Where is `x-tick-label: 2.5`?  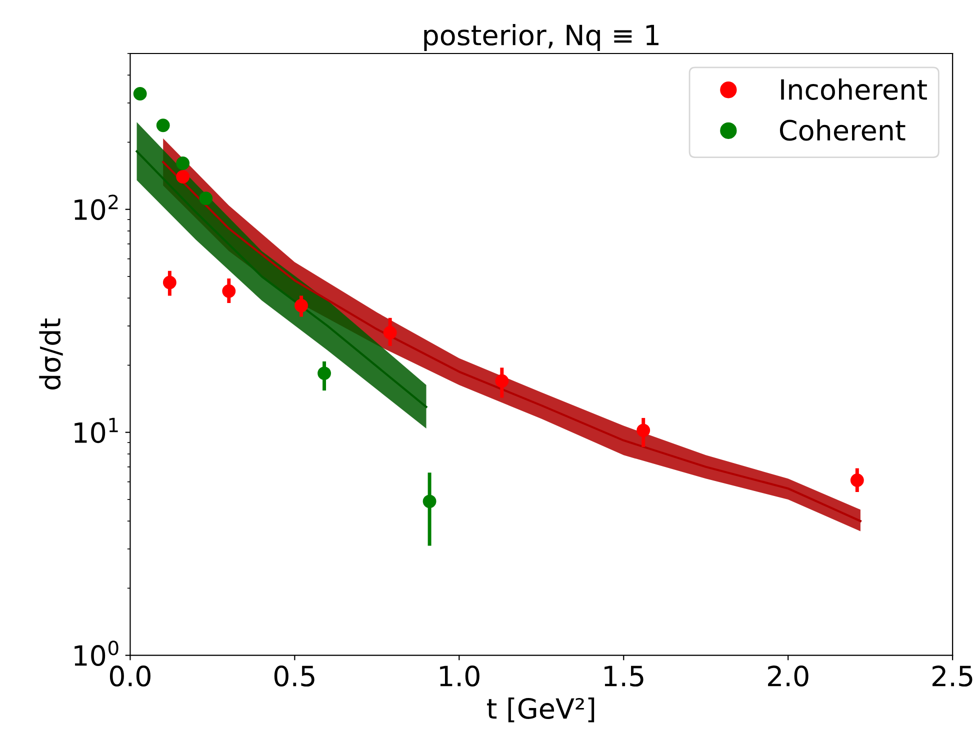
x-tick-label: 2.5 is located at coordinates (952, 676).